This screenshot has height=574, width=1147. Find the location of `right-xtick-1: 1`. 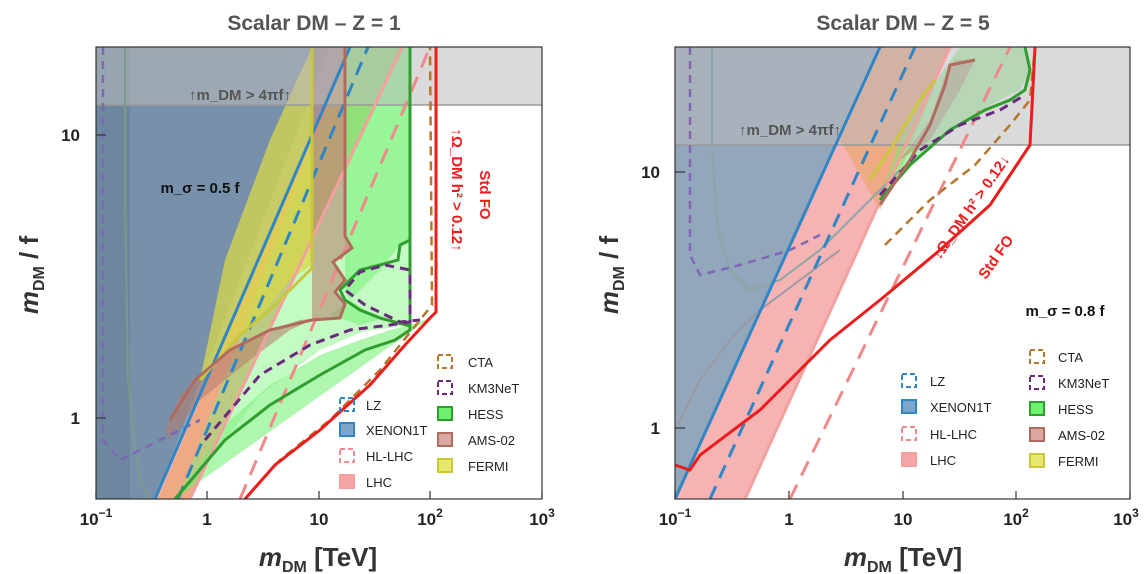

right-xtick-1: 1 is located at coordinates (788, 519).